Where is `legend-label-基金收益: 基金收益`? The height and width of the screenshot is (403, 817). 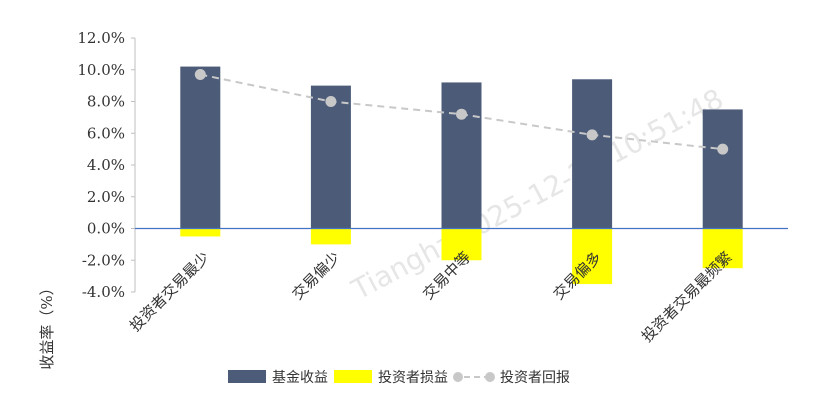 legend-label-基金收益: 基金收益 is located at coordinates (300, 377).